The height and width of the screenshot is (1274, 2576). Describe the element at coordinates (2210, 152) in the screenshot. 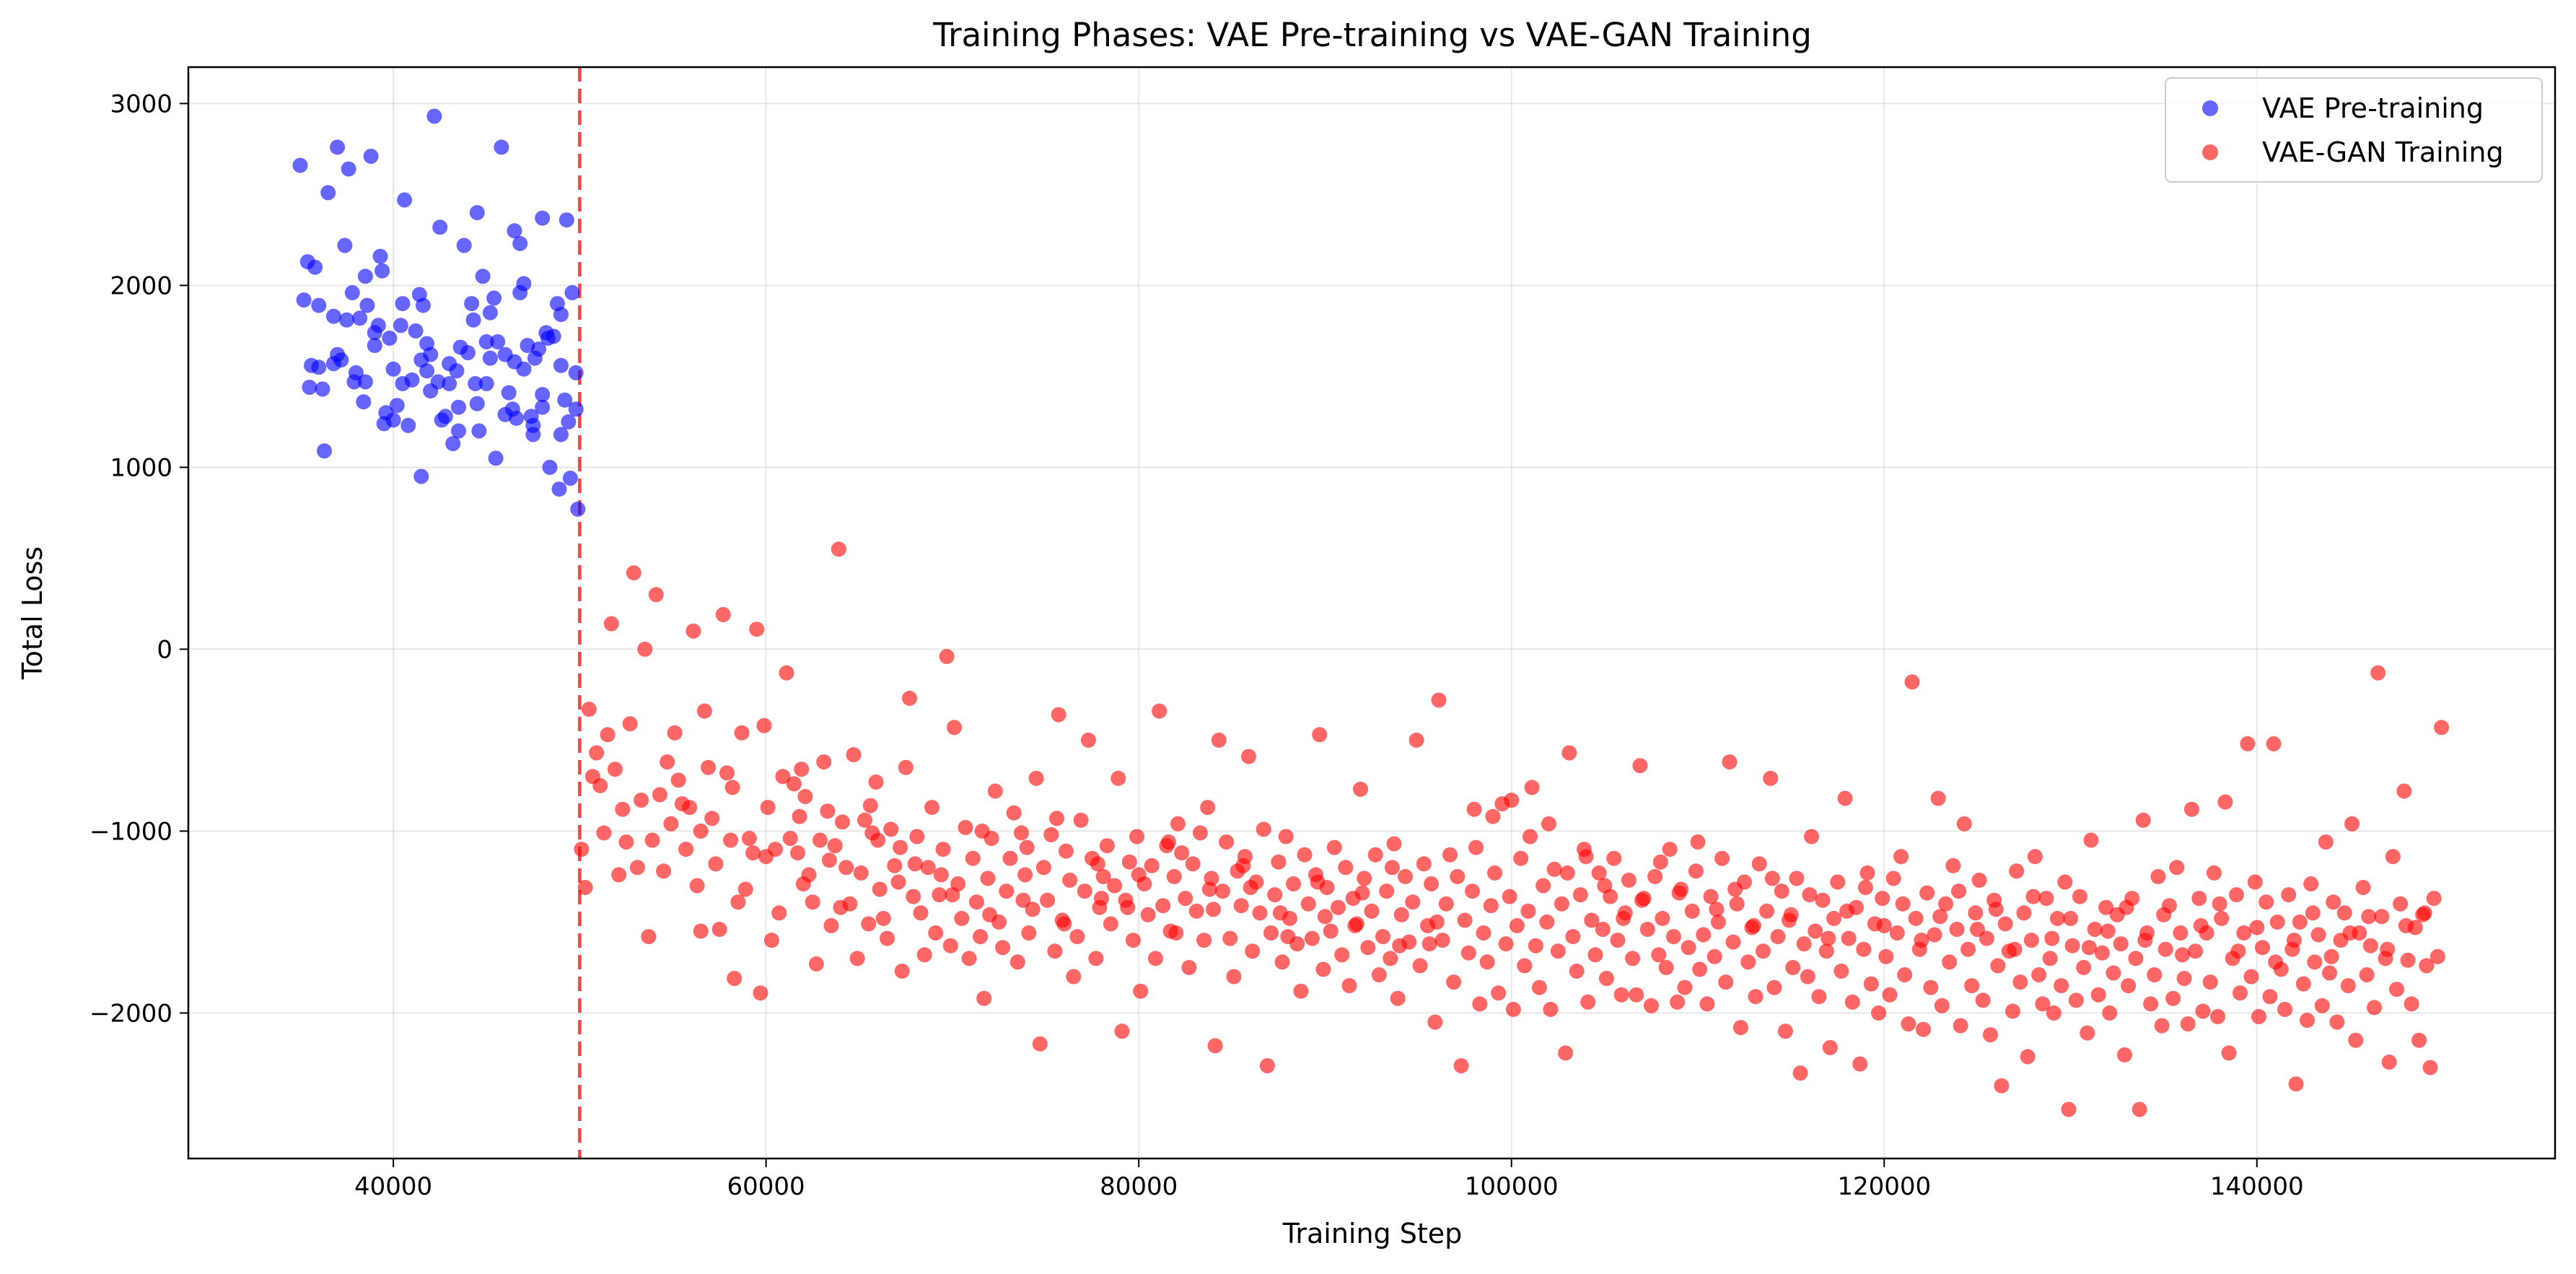

I see `legend-gan-marker` at that location.